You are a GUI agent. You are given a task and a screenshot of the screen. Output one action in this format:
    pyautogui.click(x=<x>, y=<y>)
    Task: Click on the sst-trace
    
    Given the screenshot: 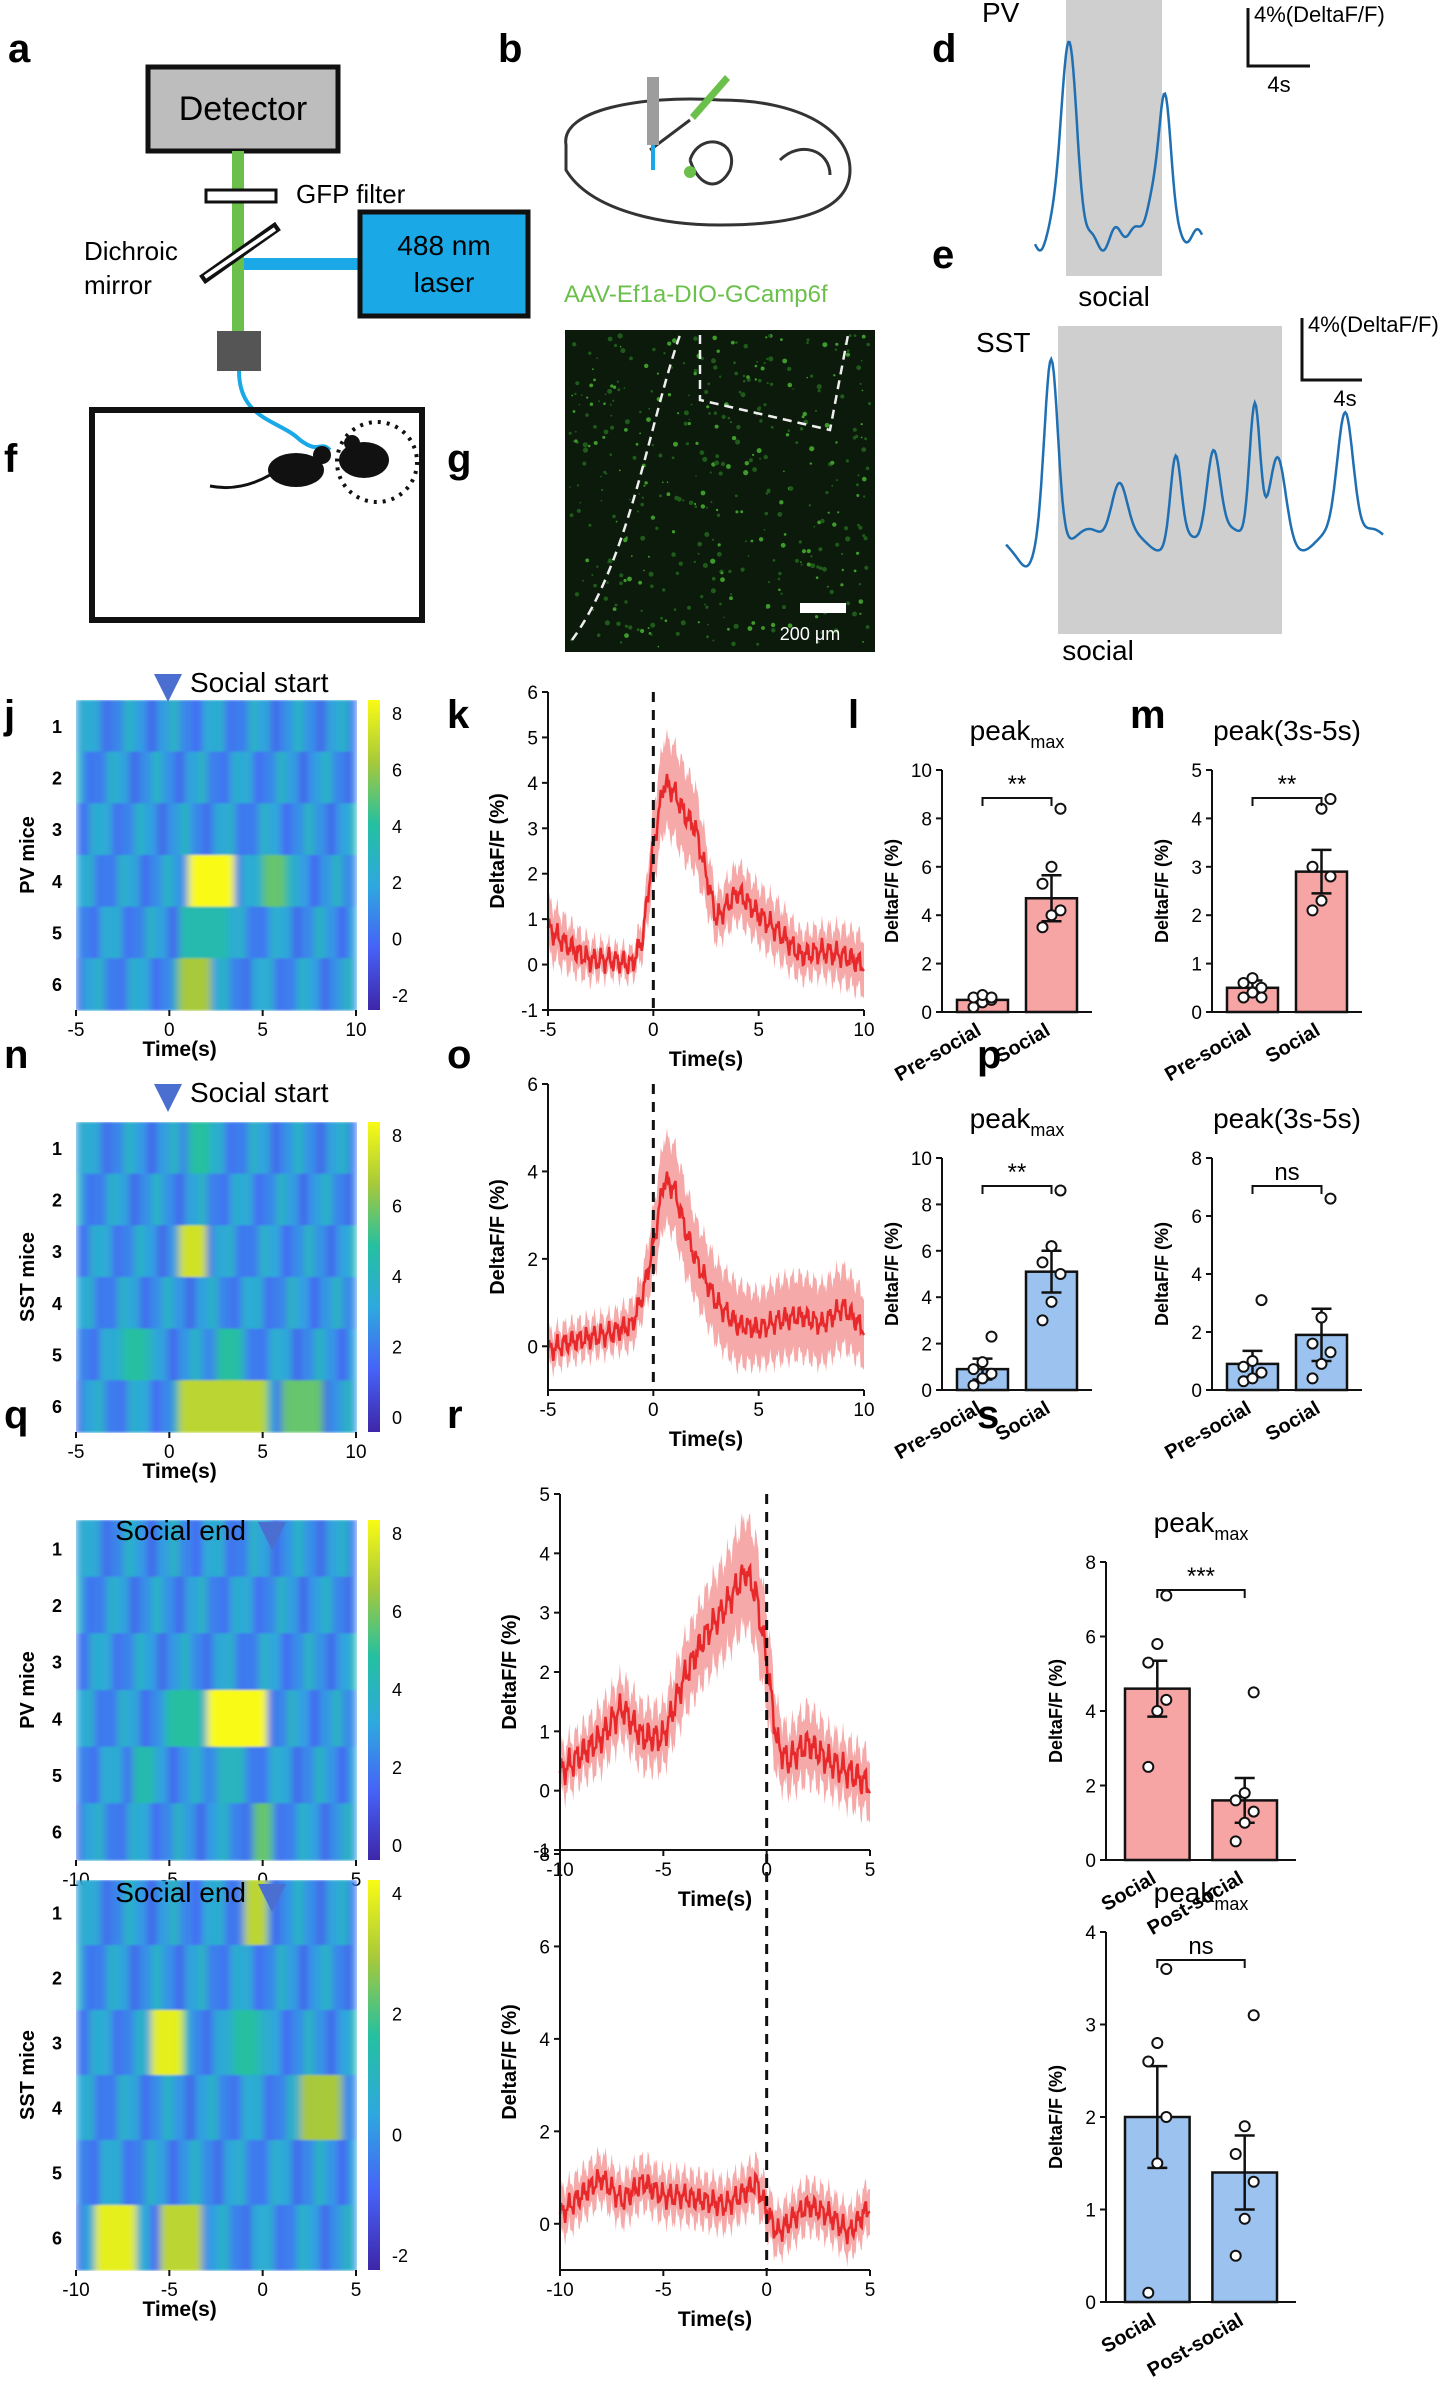 What is the action you would take?
    pyautogui.click(x=1194, y=461)
    